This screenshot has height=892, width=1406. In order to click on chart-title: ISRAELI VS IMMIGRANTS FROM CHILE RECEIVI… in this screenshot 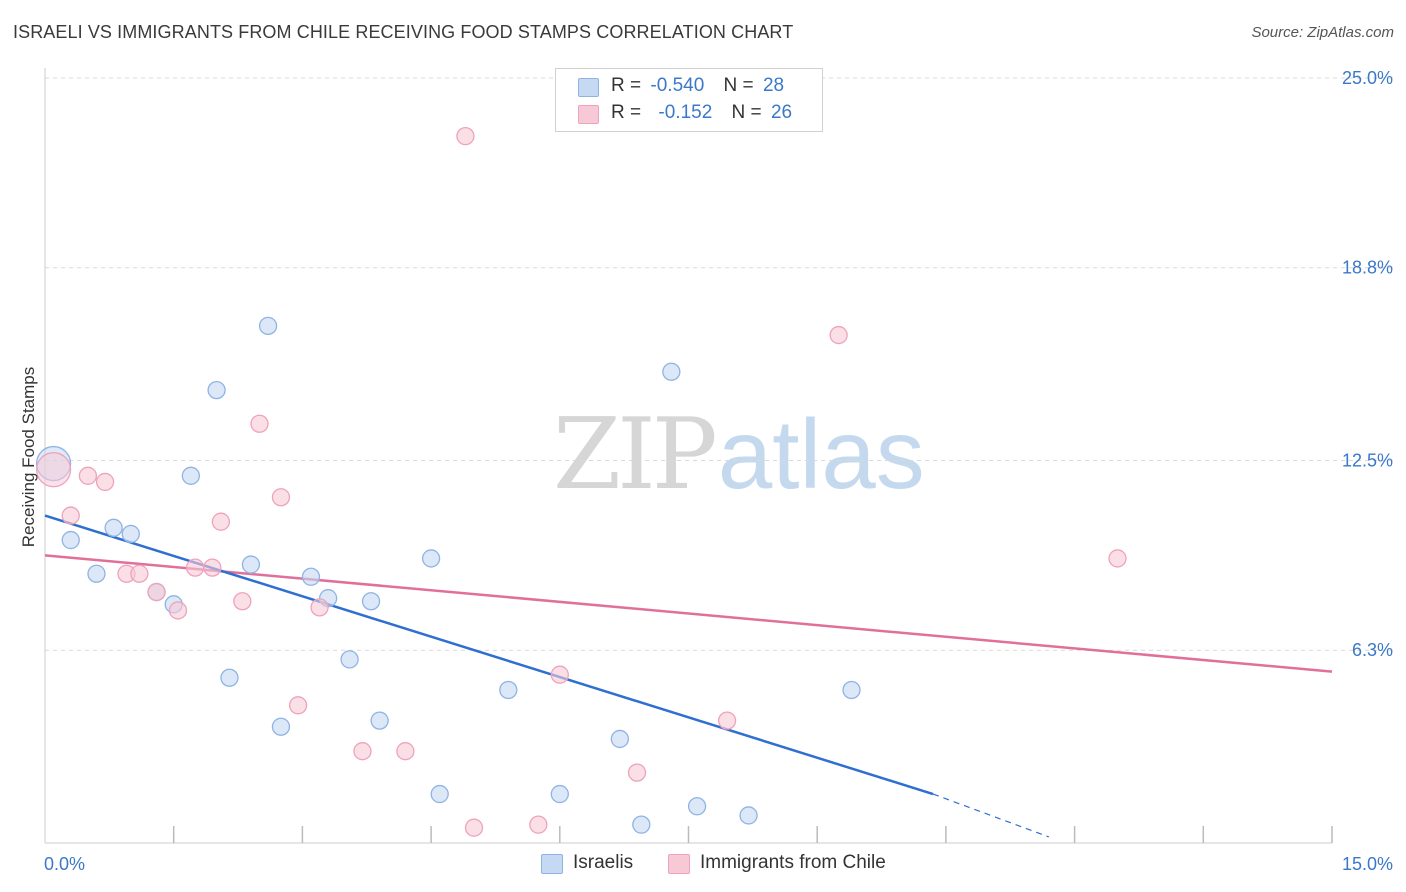, I will do `click(403, 32)`.